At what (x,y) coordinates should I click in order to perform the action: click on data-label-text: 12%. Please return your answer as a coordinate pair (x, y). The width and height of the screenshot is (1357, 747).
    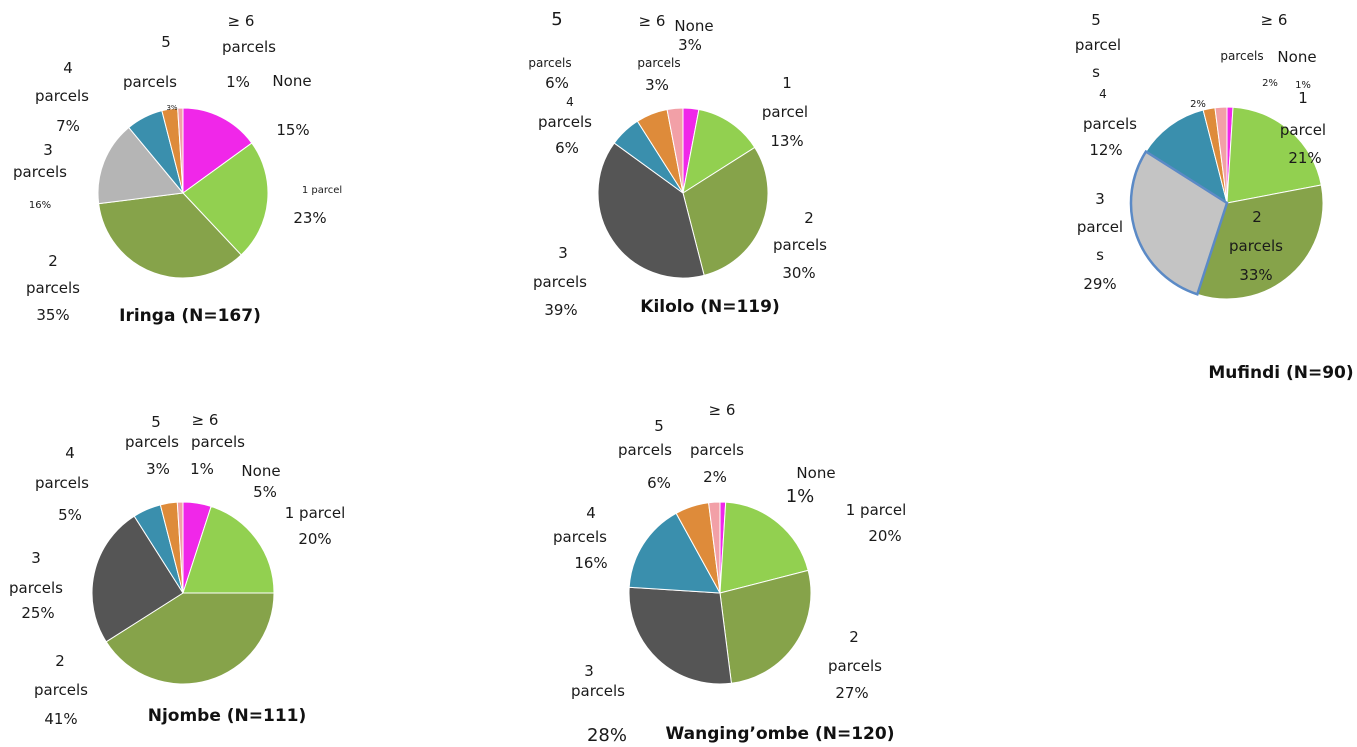
    Looking at the image, I should click on (1105, 150).